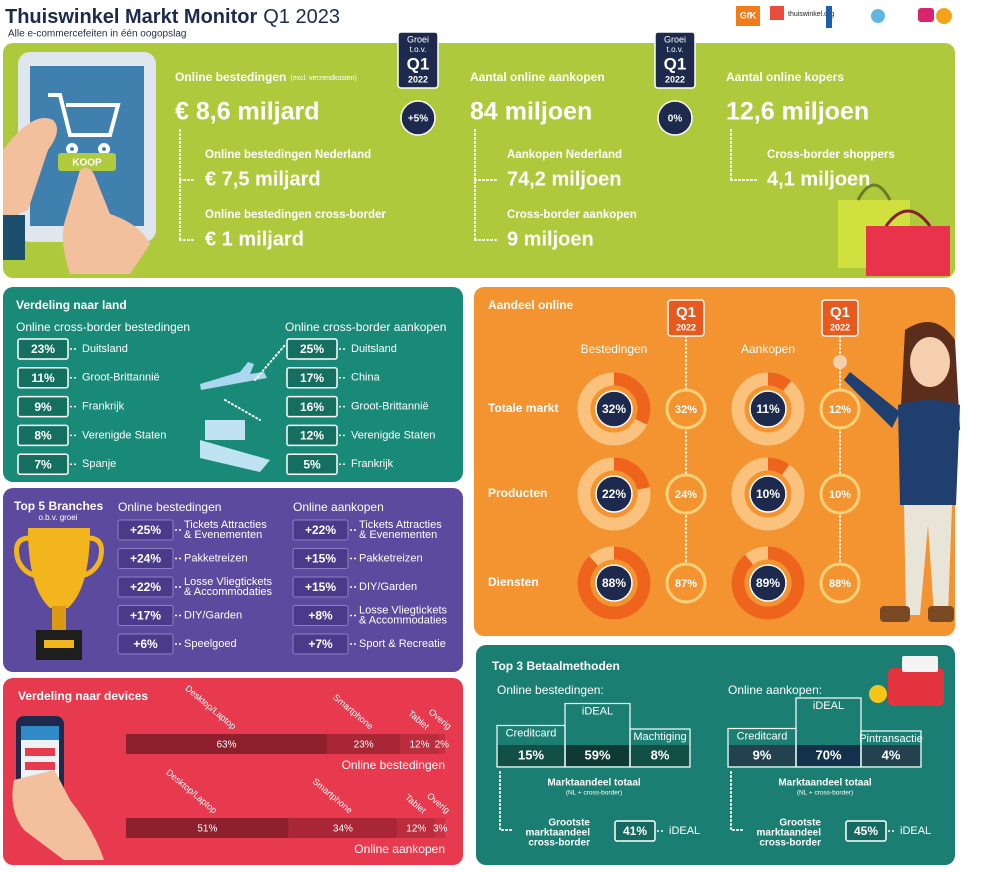 This screenshot has width=981, height=872. What do you see at coordinates (872, 400) in the screenshot?
I see `woman-arm` at bounding box center [872, 400].